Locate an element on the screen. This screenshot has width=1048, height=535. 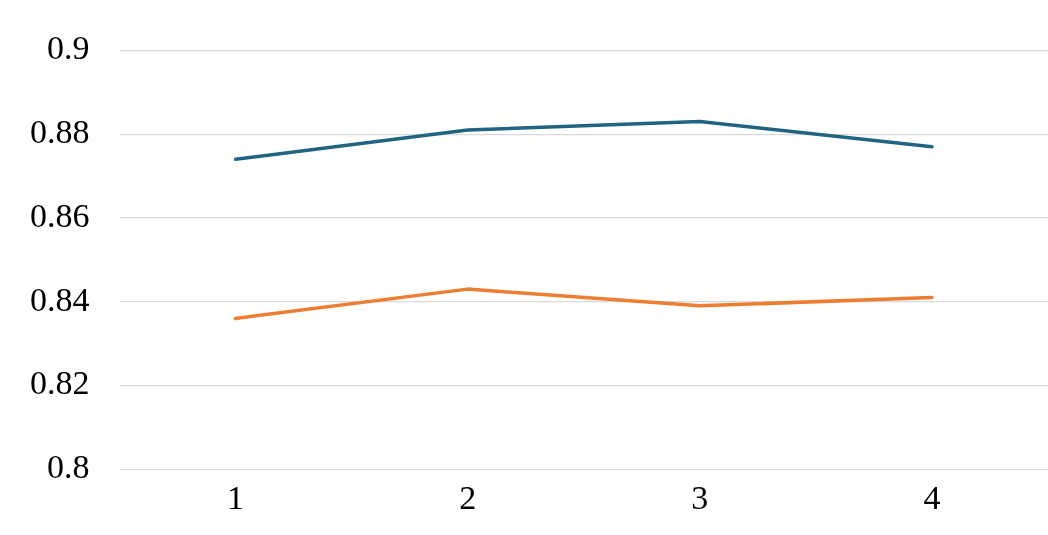
x-tick-label: 3 is located at coordinates (700, 497).